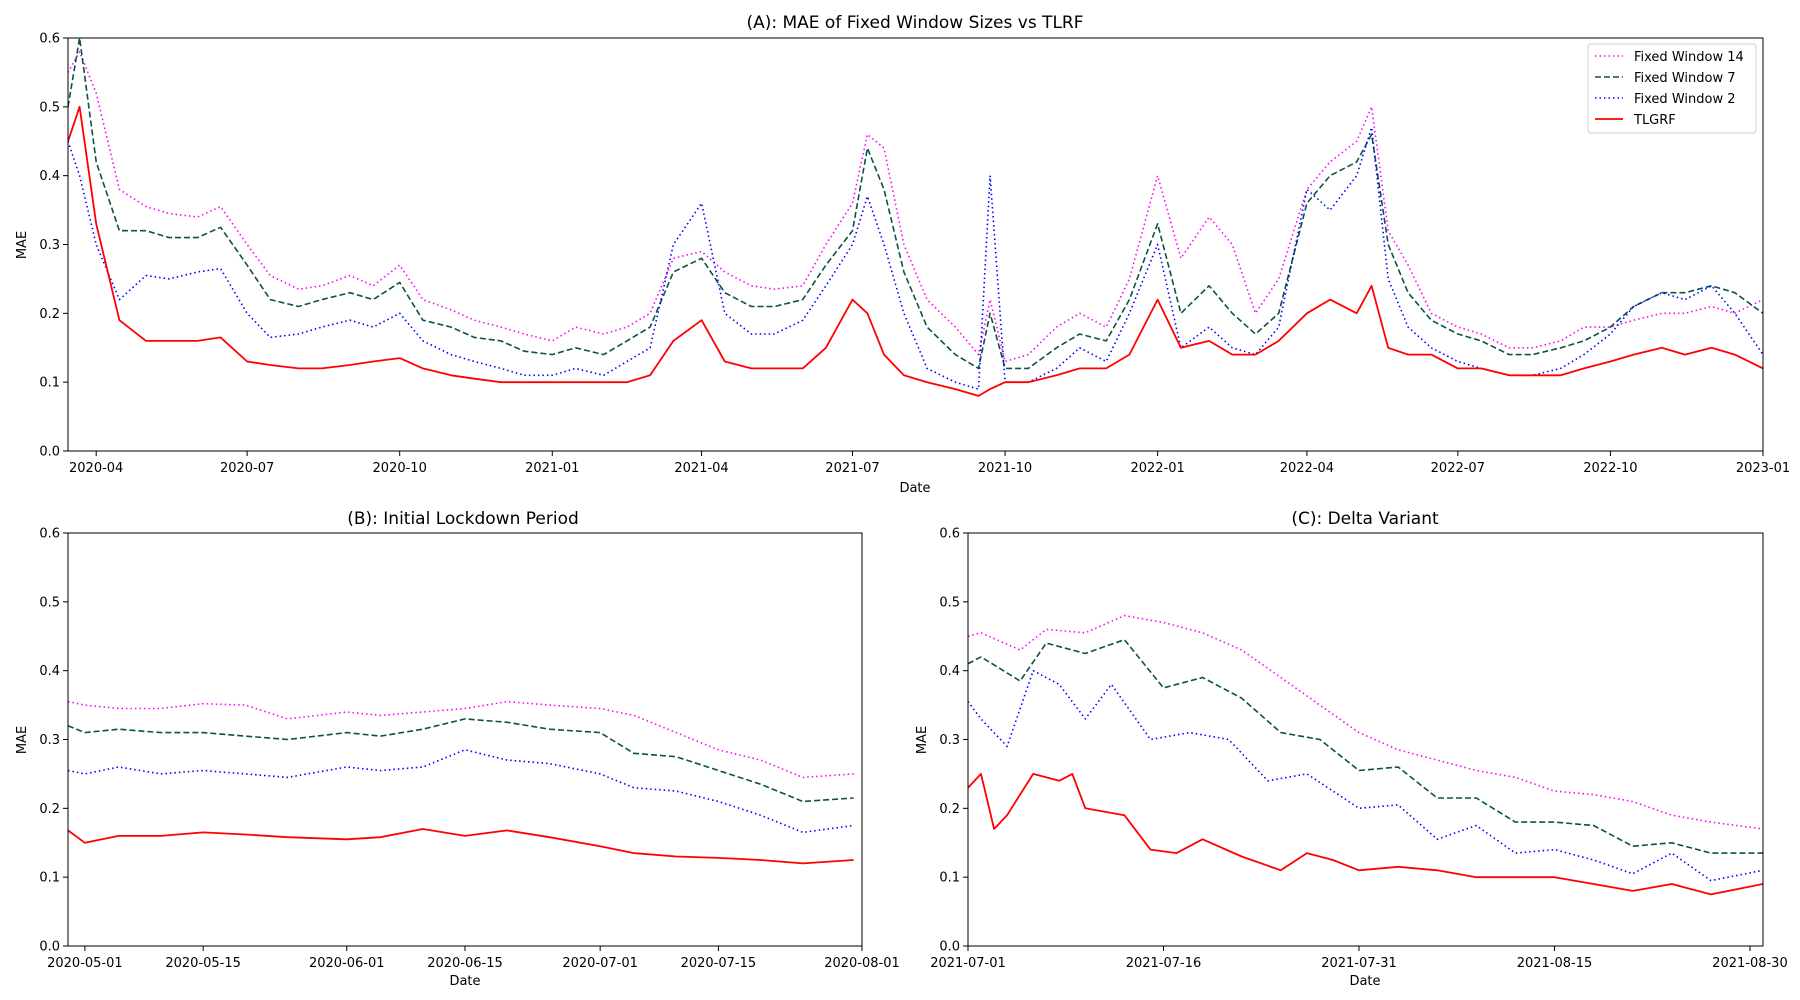 The width and height of the screenshot is (1800, 1000). Describe the element at coordinates (1610, 468) in the screenshot. I see `x-tick-label: 2022-10` at that location.